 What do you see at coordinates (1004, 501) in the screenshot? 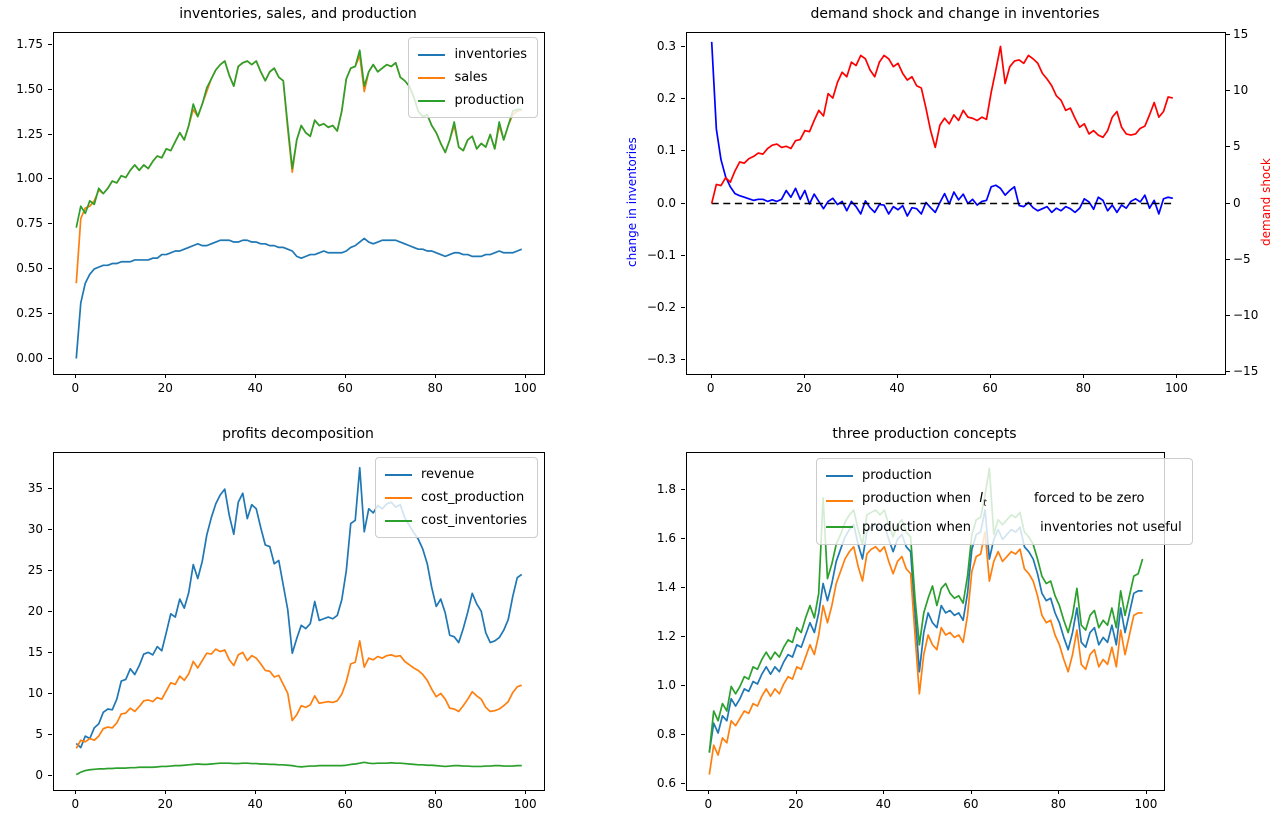
I see `three-production-concepts-legend-row-production-inventories-forced-zero: production when It forced to be zero` at bounding box center [1004, 501].